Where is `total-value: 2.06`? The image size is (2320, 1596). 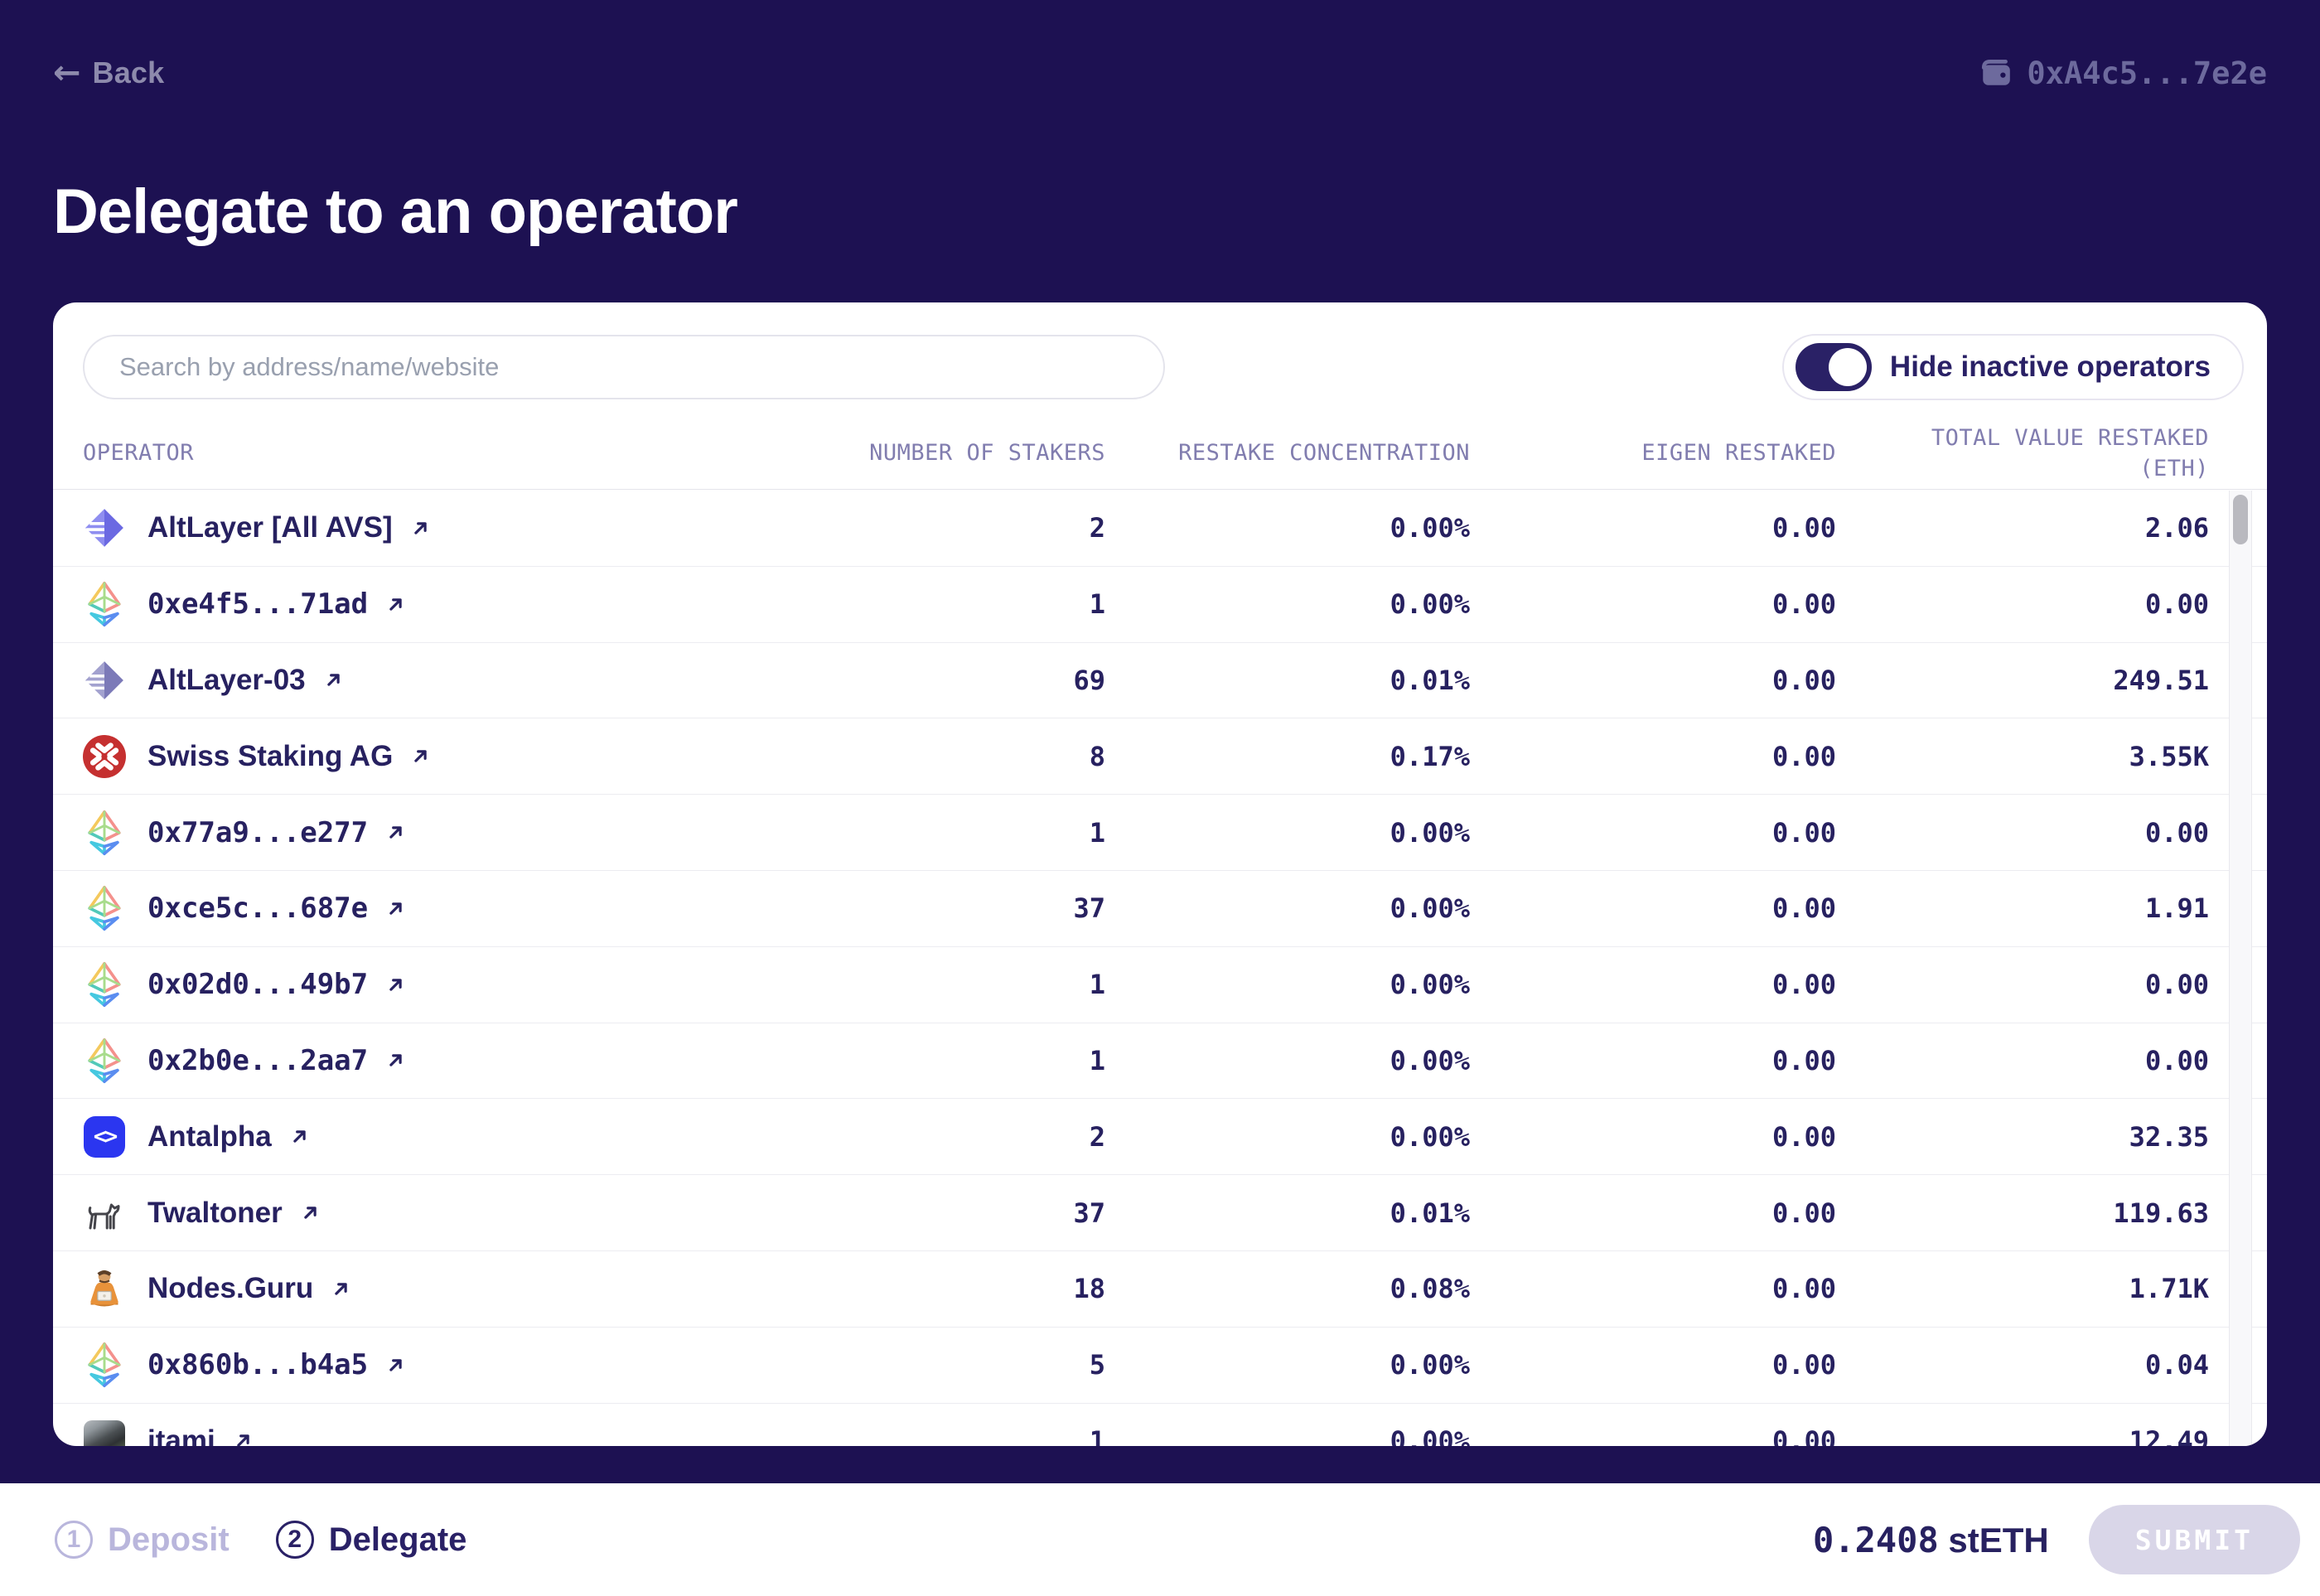
total-value: 2.06 is located at coordinates (2176, 528).